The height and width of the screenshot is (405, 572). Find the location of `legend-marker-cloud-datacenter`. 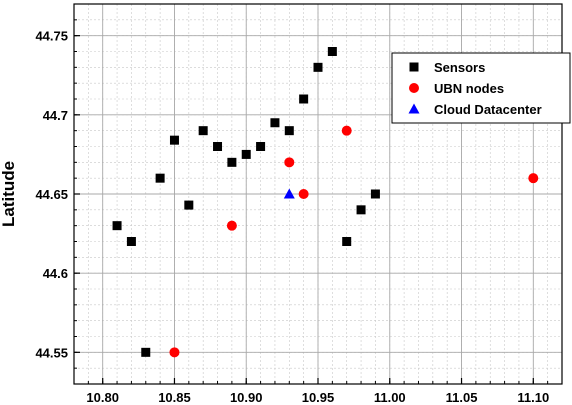

legend-marker-cloud-datacenter is located at coordinates (414, 108).